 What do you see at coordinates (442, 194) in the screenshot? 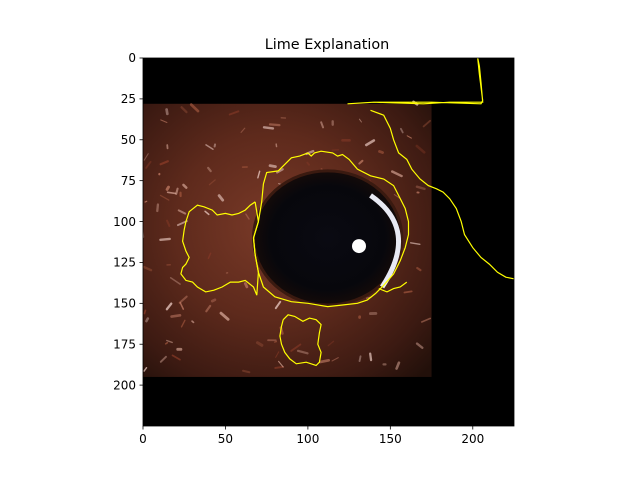
I see `boundary-right-edge-region` at bounding box center [442, 194].